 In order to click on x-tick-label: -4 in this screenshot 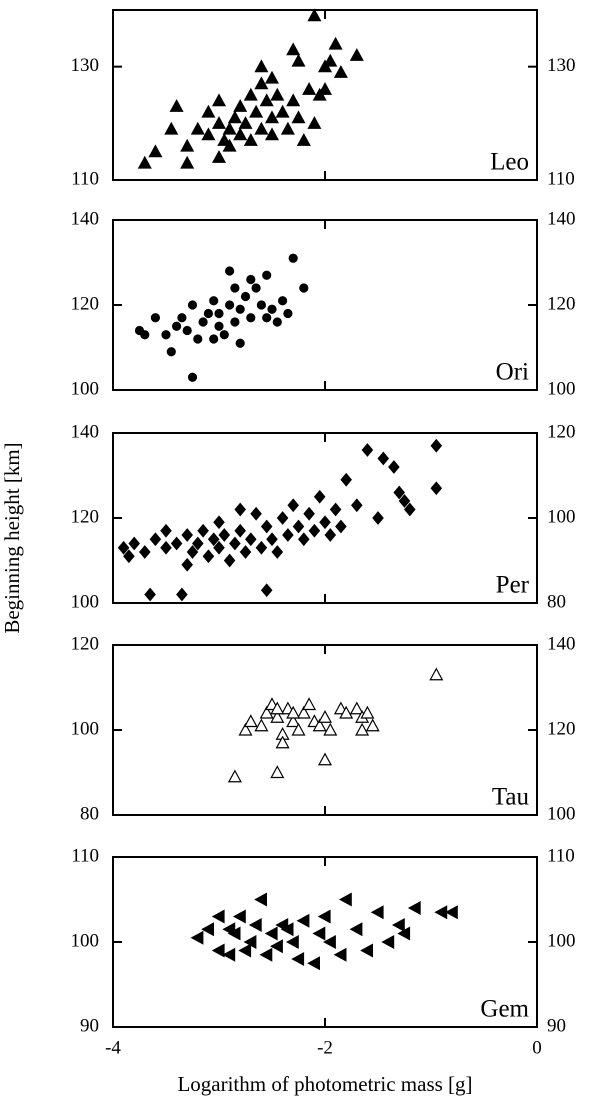, I will do `click(113, 1047)`.